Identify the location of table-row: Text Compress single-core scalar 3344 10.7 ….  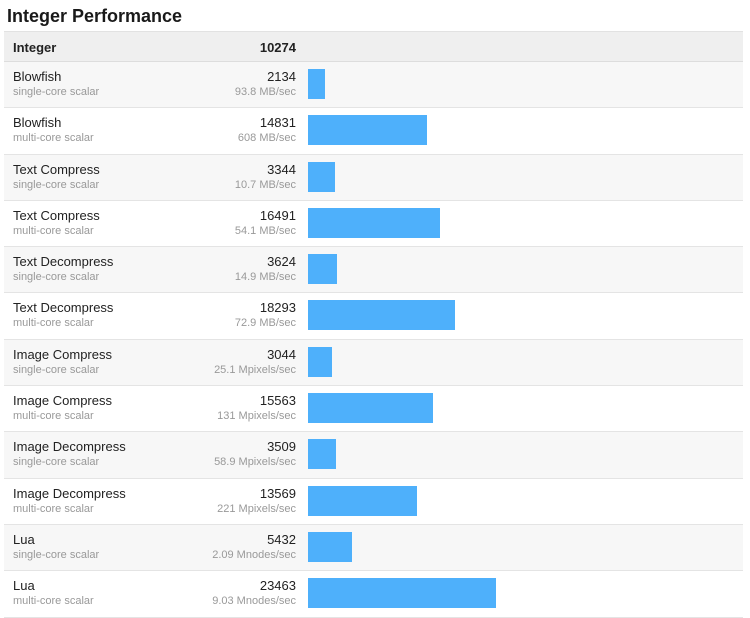
(373, 177).